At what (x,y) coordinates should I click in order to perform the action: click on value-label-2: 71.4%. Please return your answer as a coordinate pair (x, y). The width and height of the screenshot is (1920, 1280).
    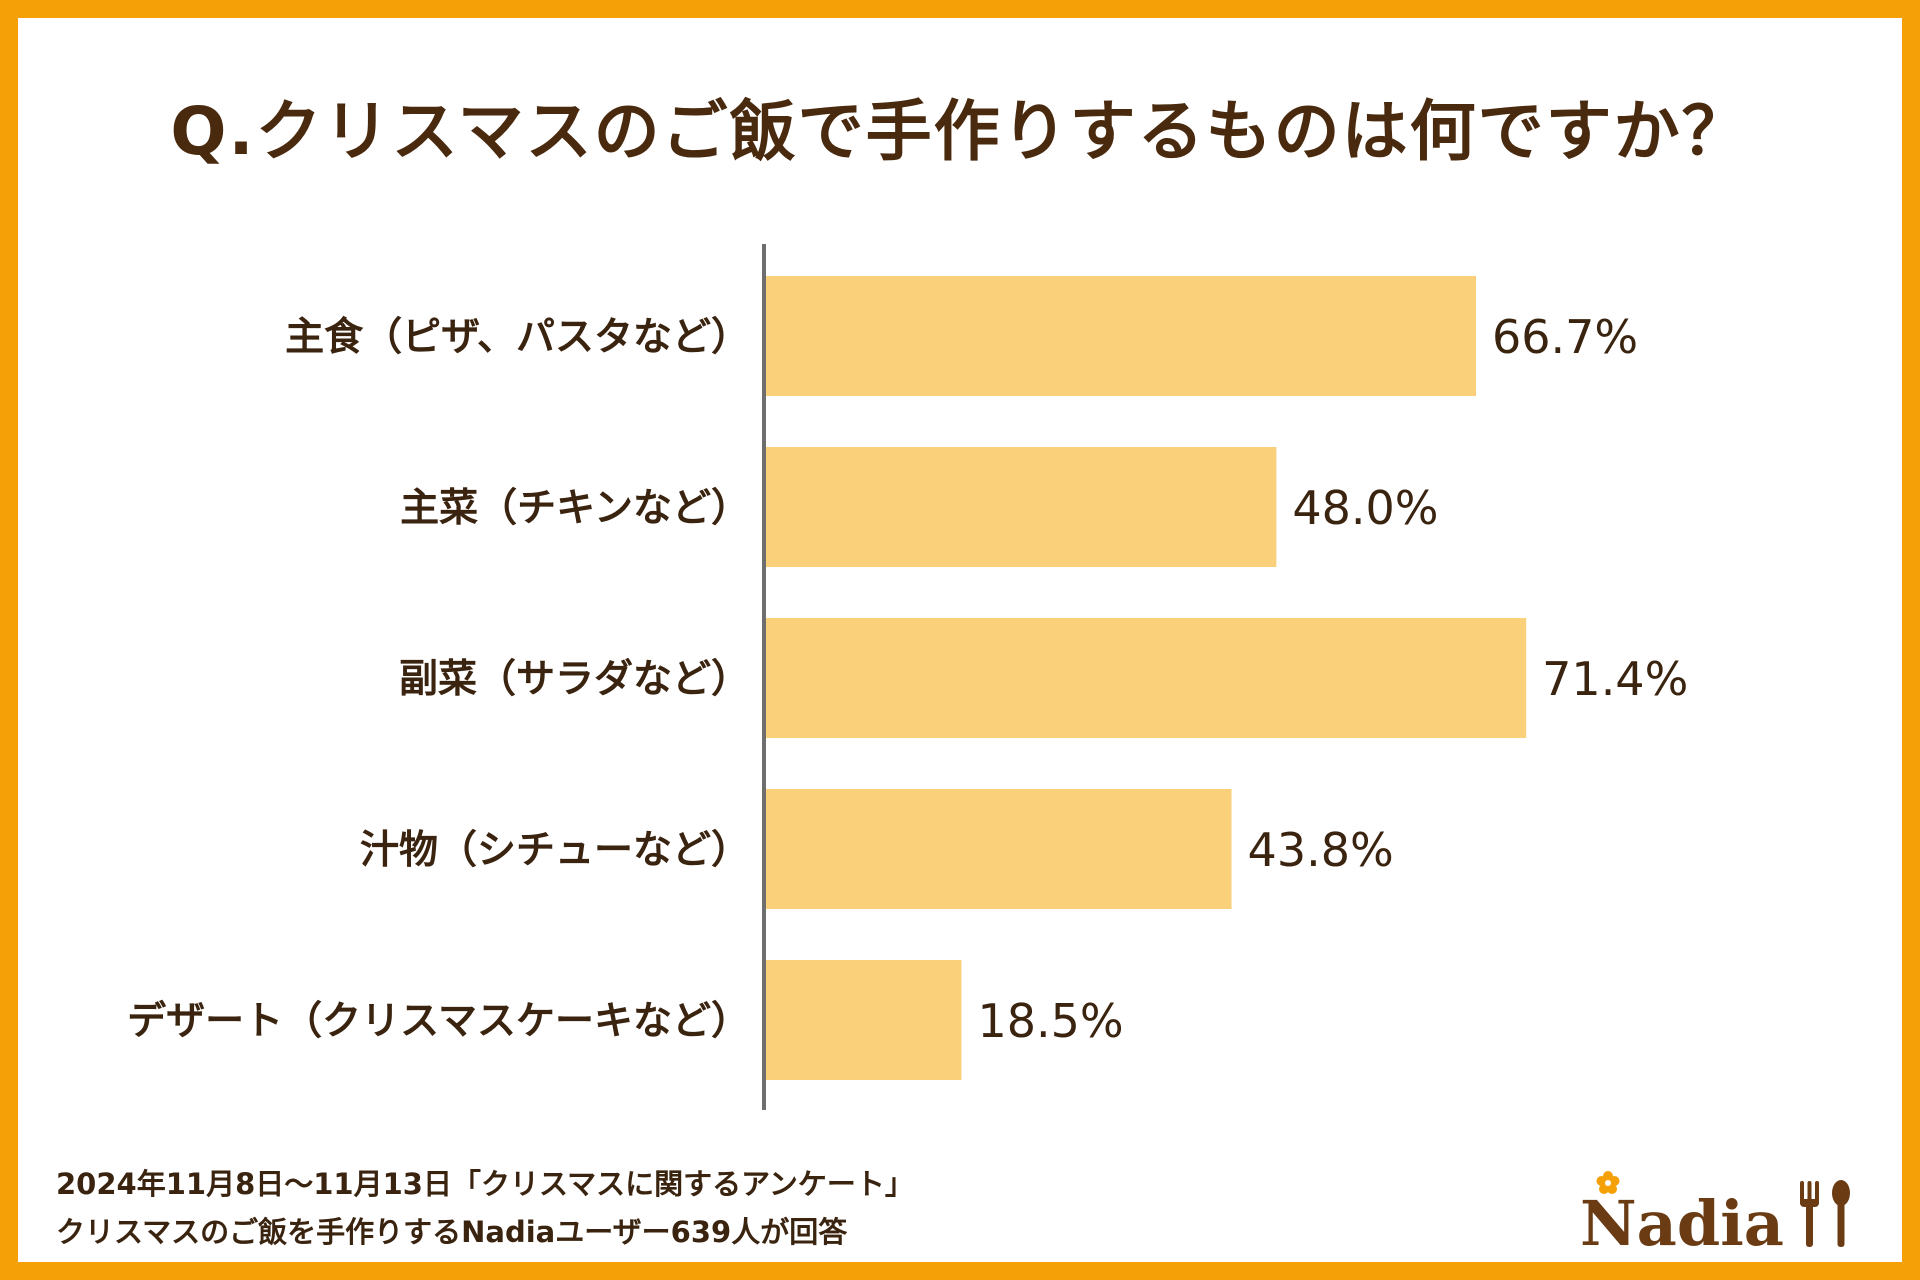
    Looking at the image, I should click on (1615, 679).